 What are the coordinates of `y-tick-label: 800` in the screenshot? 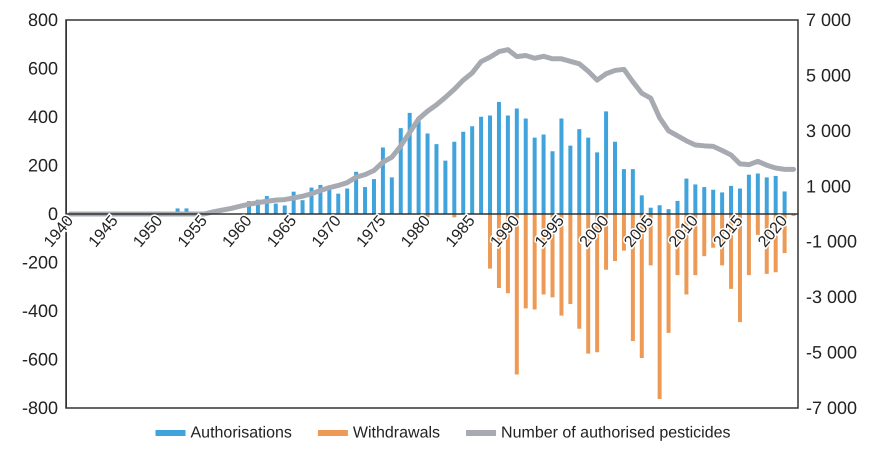 It's located at (43, 20).